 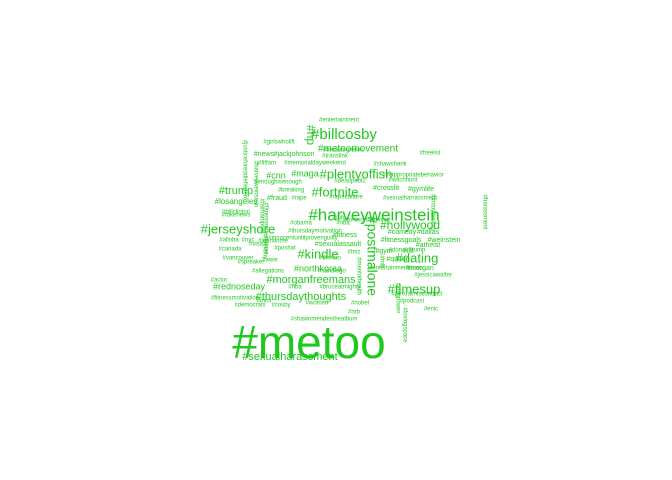 What do you see at coordinates (311, 280) in the screenshot?
I see `word-13: #morganfreemans` at bounding box center [311, 280].